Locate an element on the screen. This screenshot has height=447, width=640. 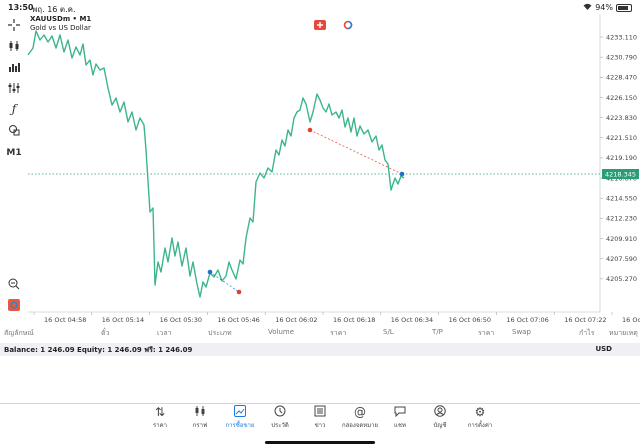
tab-trade: การซื้อขาย is located at coordinates (240, 422).